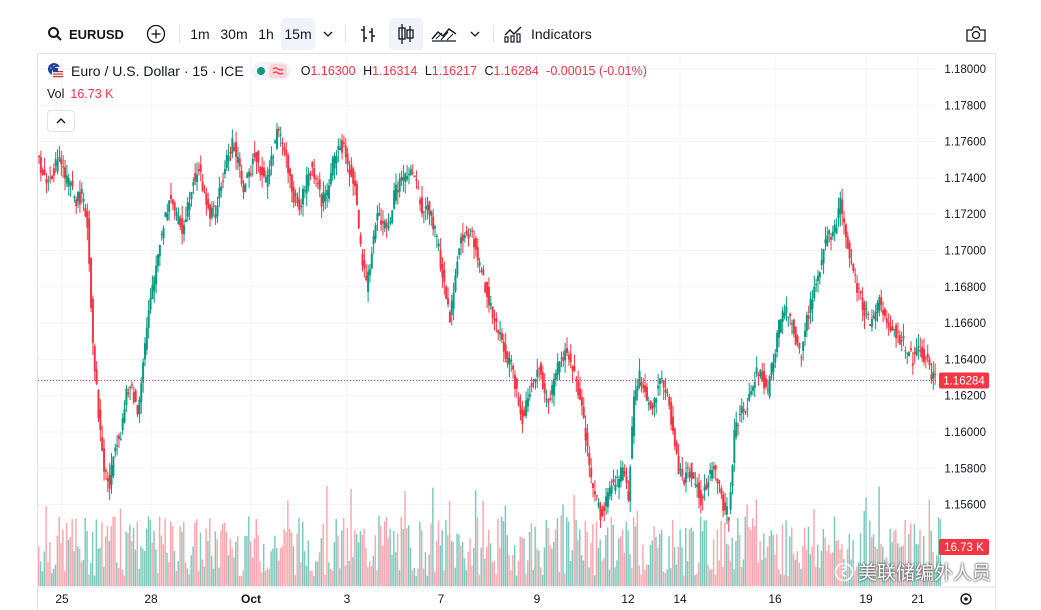 The height and width of the screenshot is (610, 1041). I want to click on price-tick-label: 1.17000, so click(965, 252).